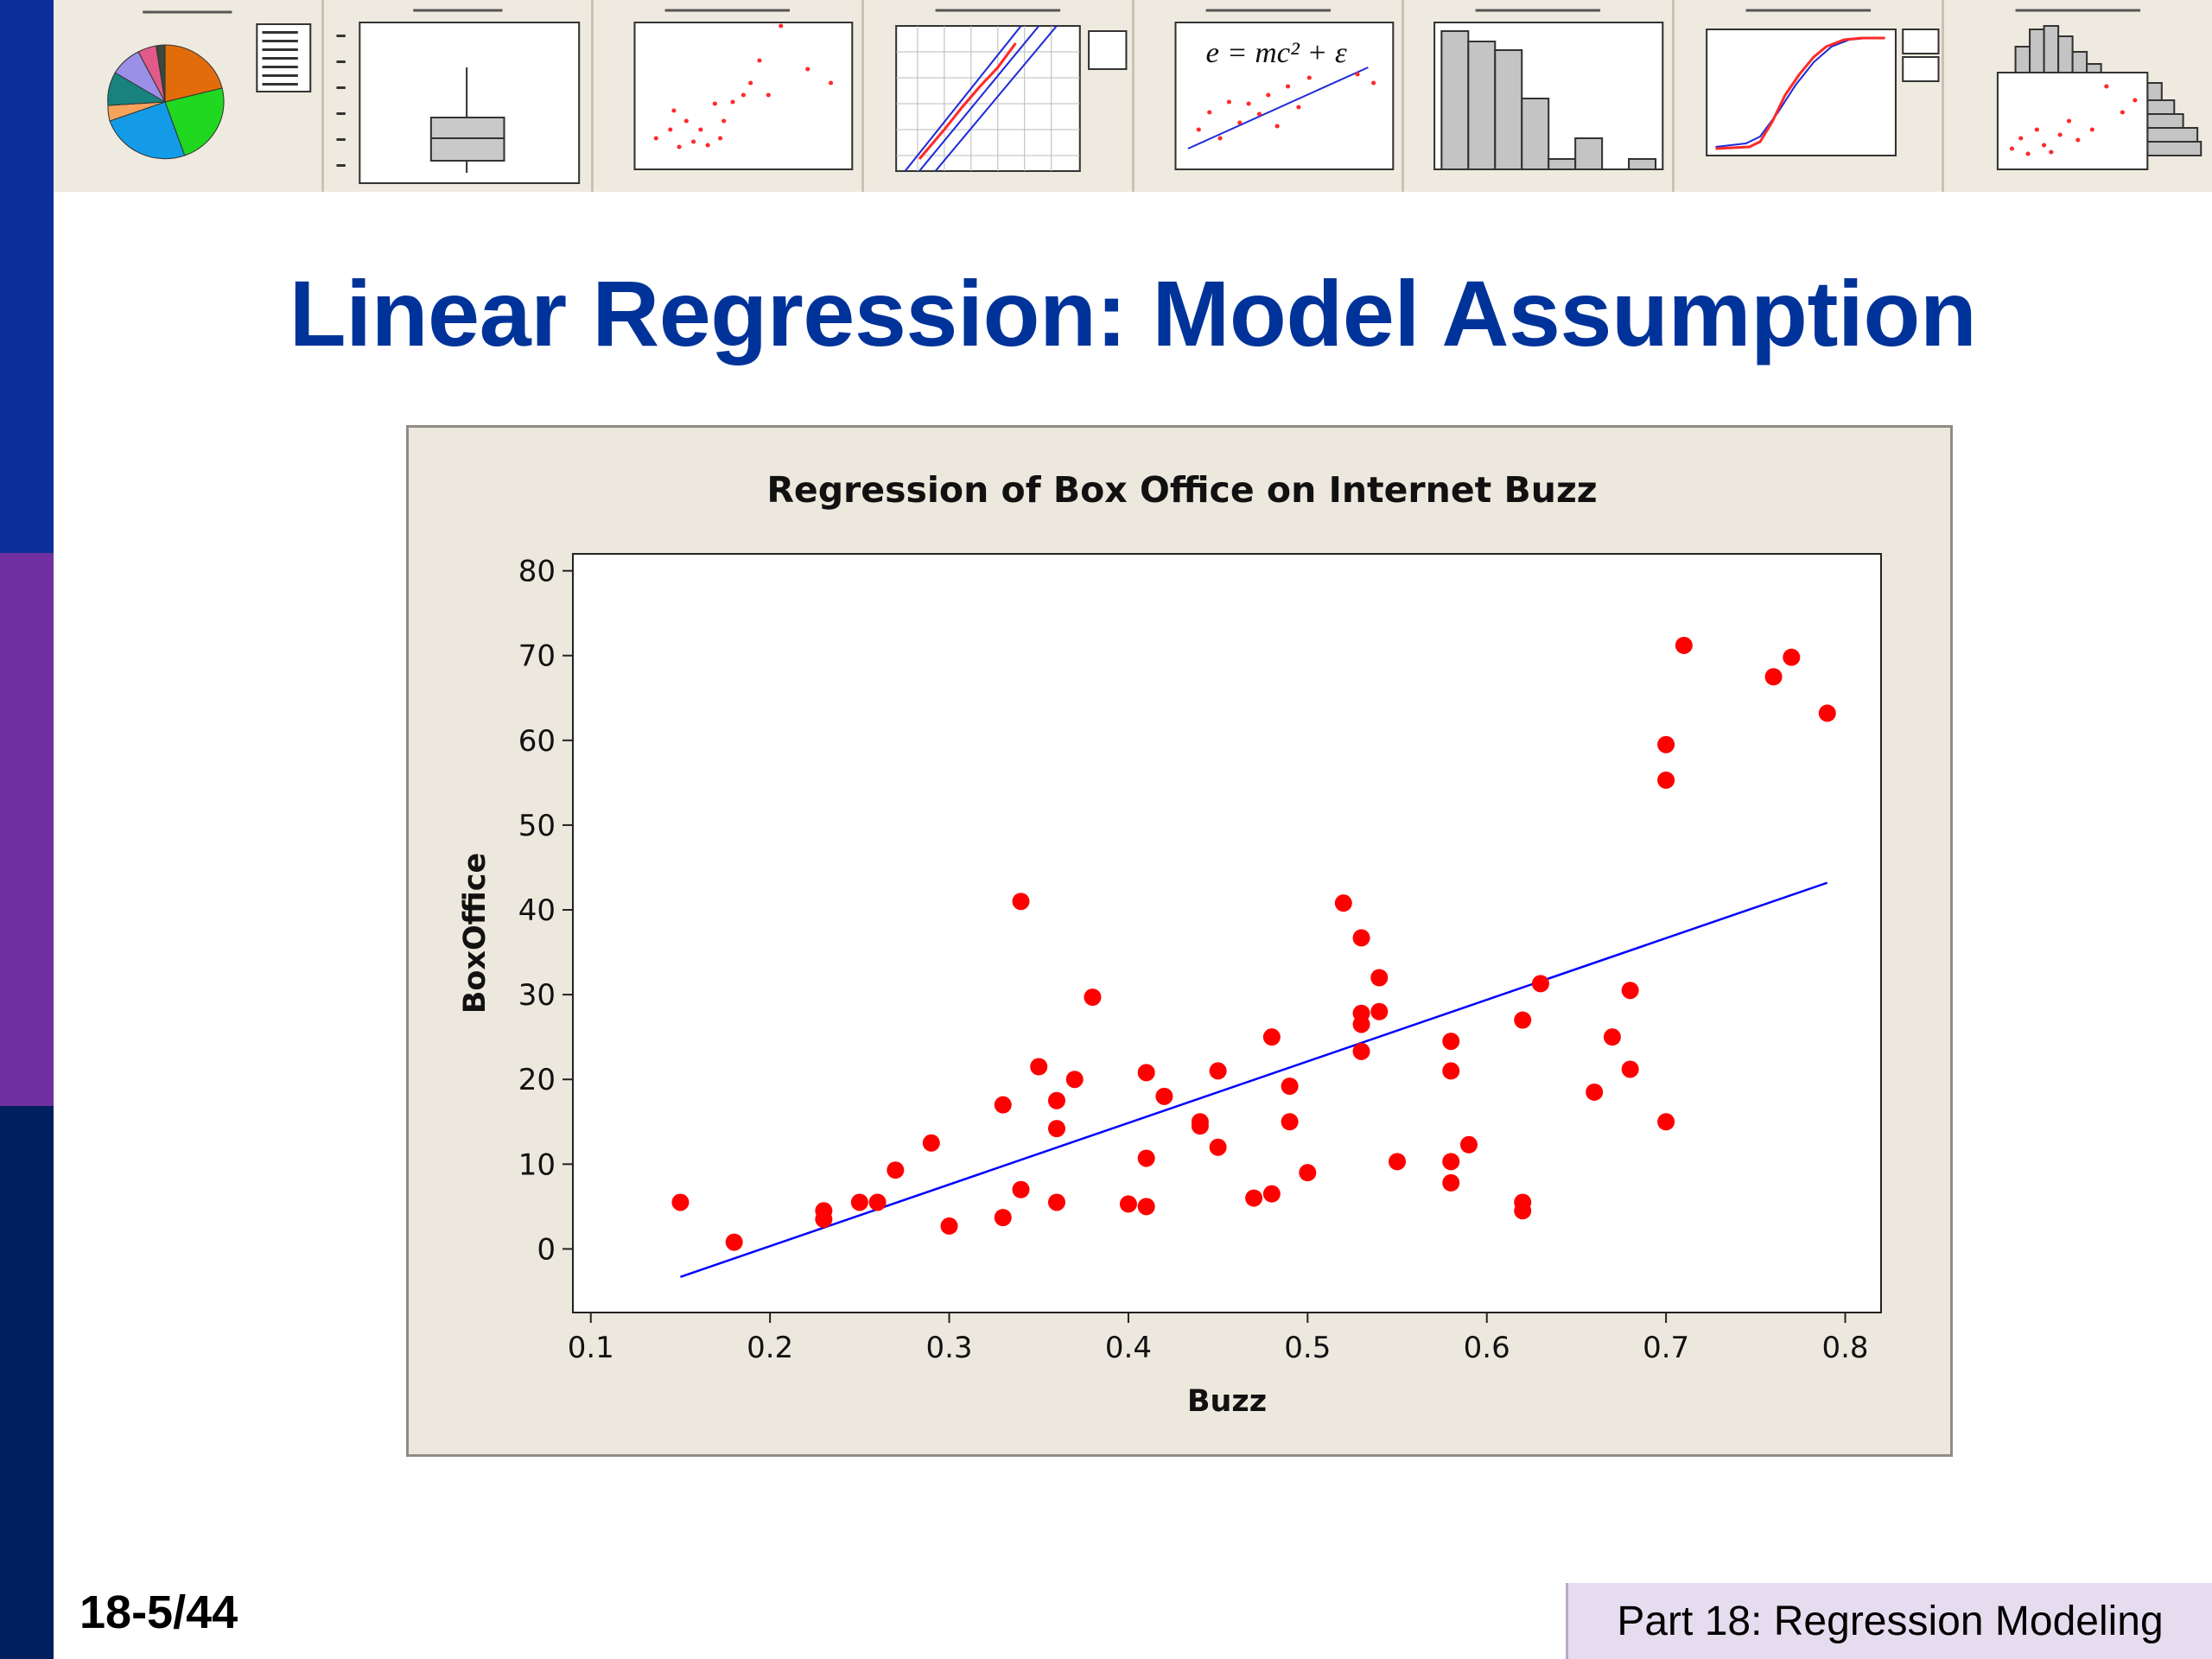 The image size is (2212, 1659). I want to click on y-axis: 0 10 20 30 40 50 60 70 80, so click(545, 911).